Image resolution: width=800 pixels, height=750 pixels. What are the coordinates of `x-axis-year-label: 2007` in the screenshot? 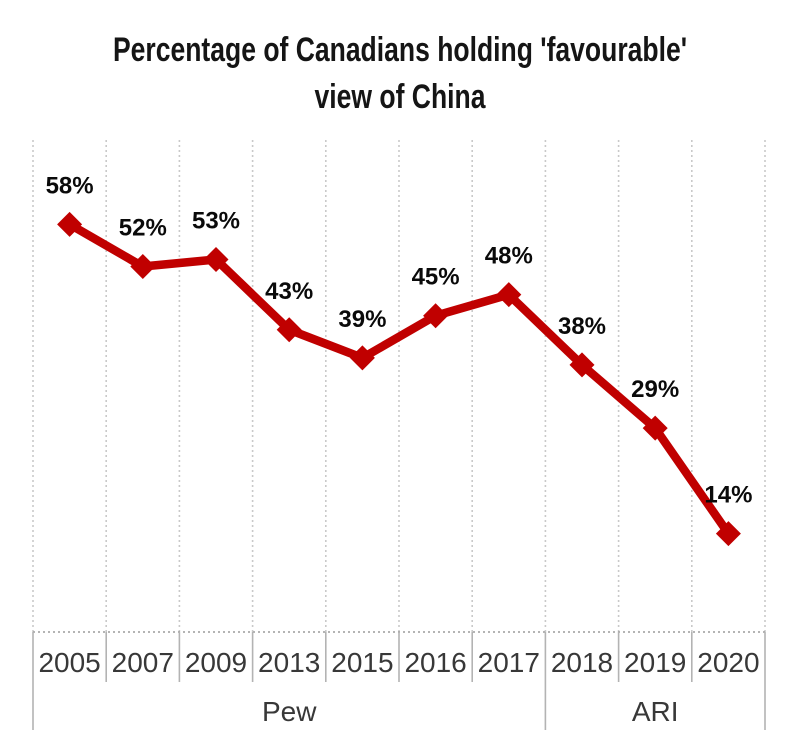 It's located at (143, 662).